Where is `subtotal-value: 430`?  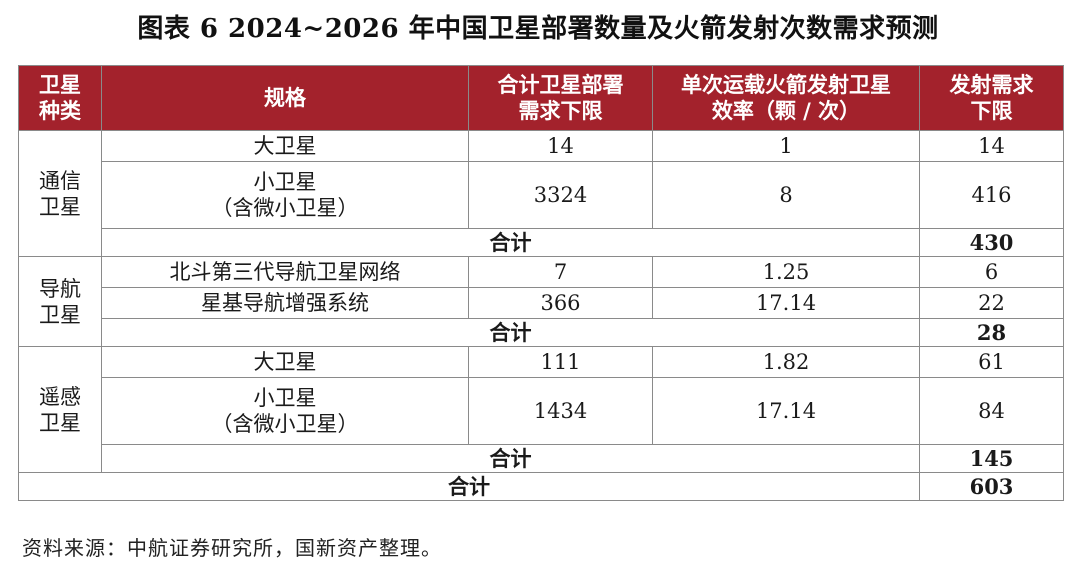 subtotal-value: 430 is located at coordinates (991, 242).